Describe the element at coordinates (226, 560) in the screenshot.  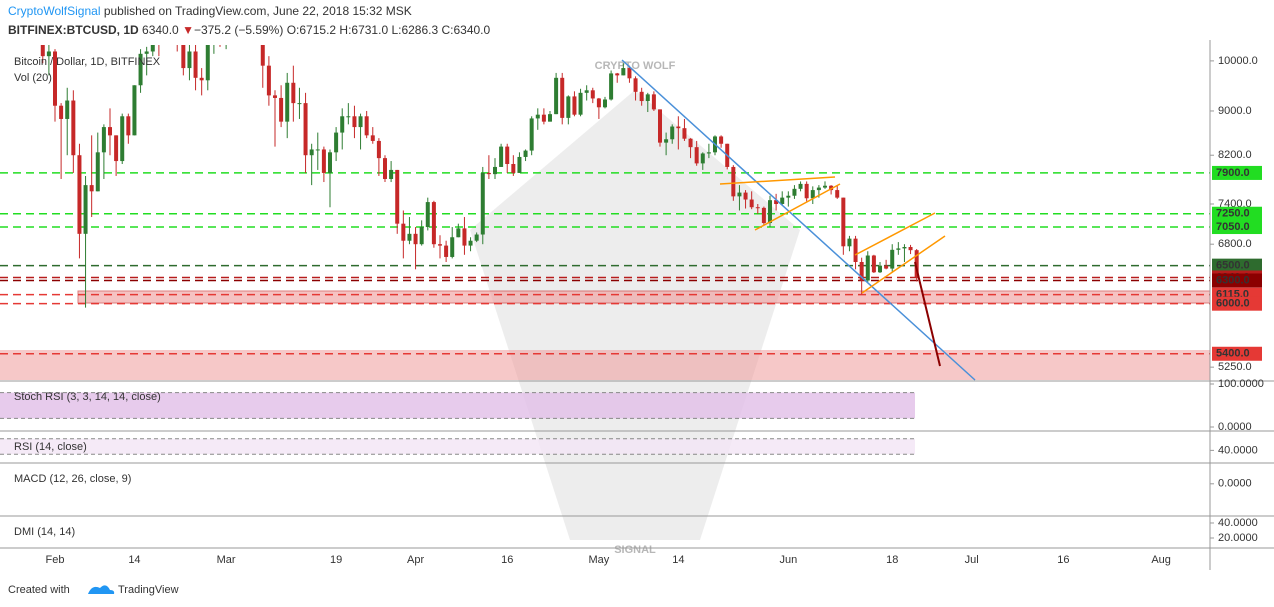
I see `x-tick-label: Mar` at that location.